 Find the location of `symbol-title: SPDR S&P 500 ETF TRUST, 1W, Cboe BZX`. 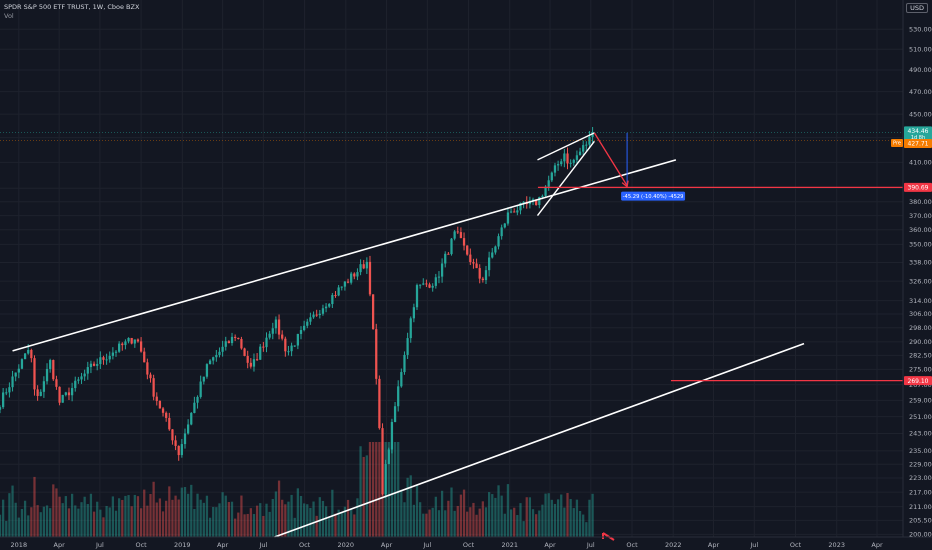

symbol-title: SPDR S&P 500 ETF TRUST, 1W, Cboe BZX is located at coordinates (72, 7).